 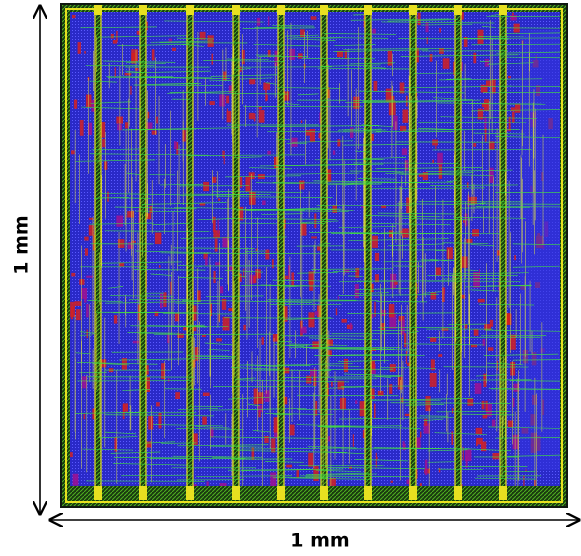 What do you see at coordinates (281, 10) in the screenshot?
I see `pad` at bounding box center [281, 10].